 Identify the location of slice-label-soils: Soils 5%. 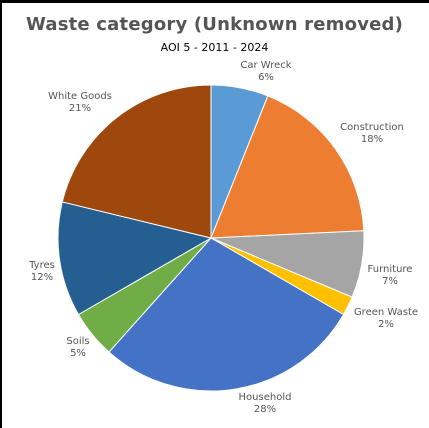
(77, 347).